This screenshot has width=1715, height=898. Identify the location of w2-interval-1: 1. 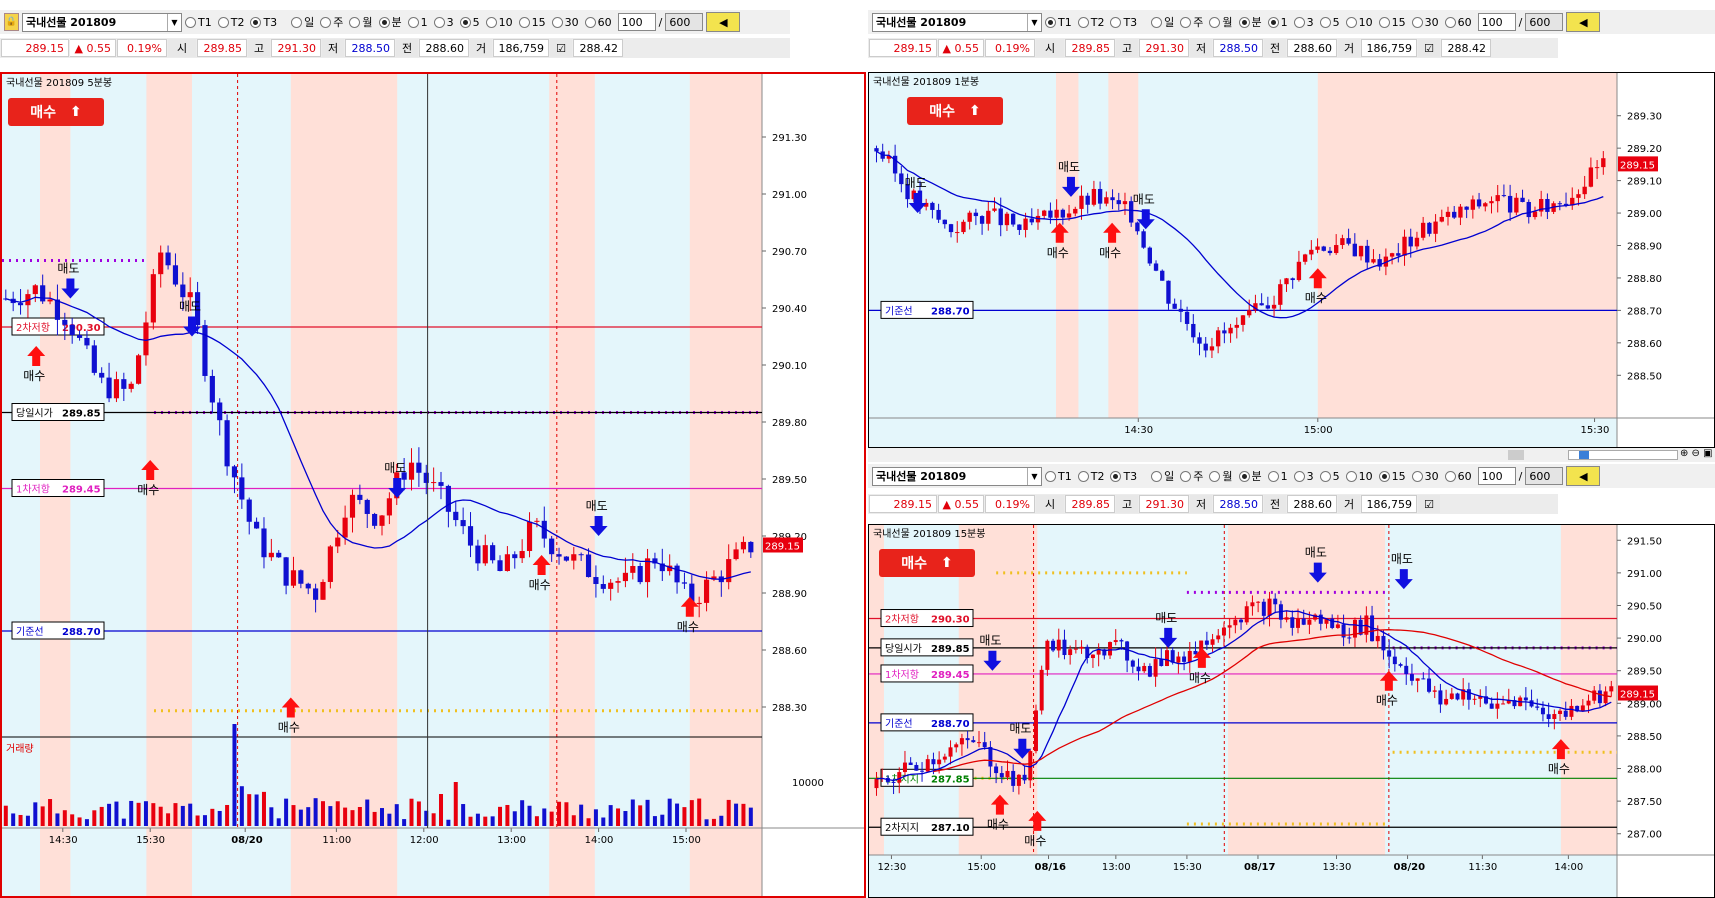
(1277, 22).